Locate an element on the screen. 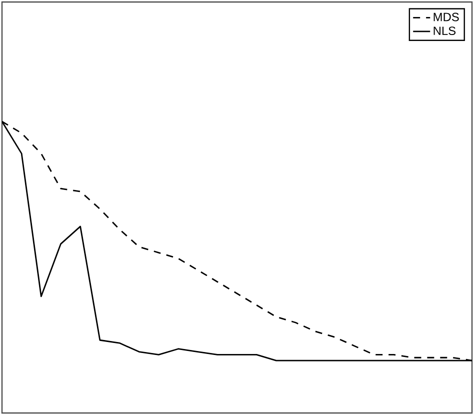  legend-label: MDS is located at coordinates (446, 17).